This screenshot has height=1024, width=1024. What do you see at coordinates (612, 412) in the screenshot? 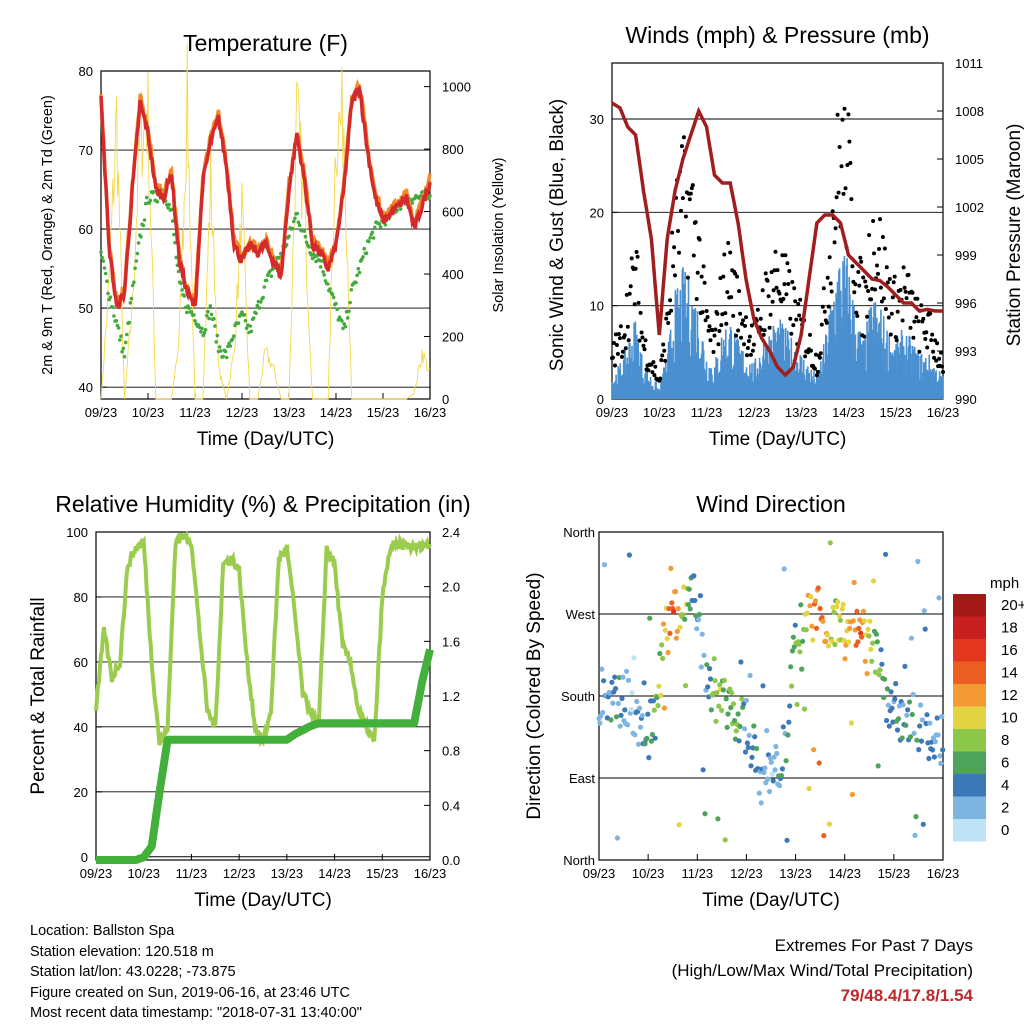
I see `wind-xtick-label: 09/23` at bounding box center [612, 412].